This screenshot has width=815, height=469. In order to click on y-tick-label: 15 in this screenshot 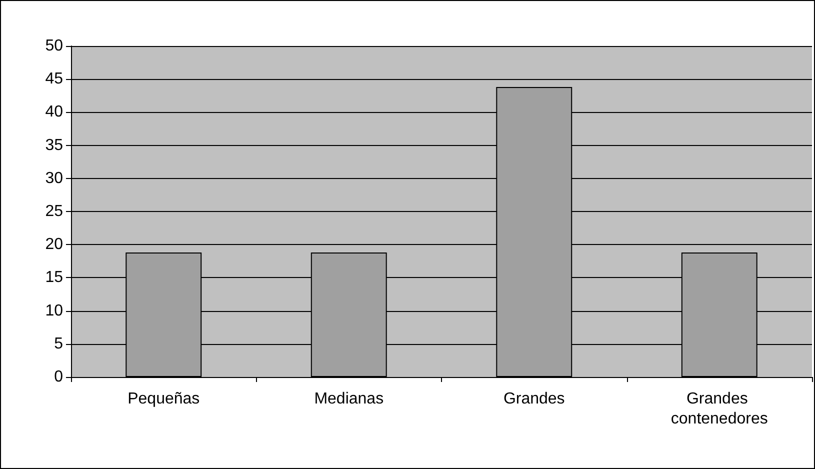, I will do `click(54, 277)`.